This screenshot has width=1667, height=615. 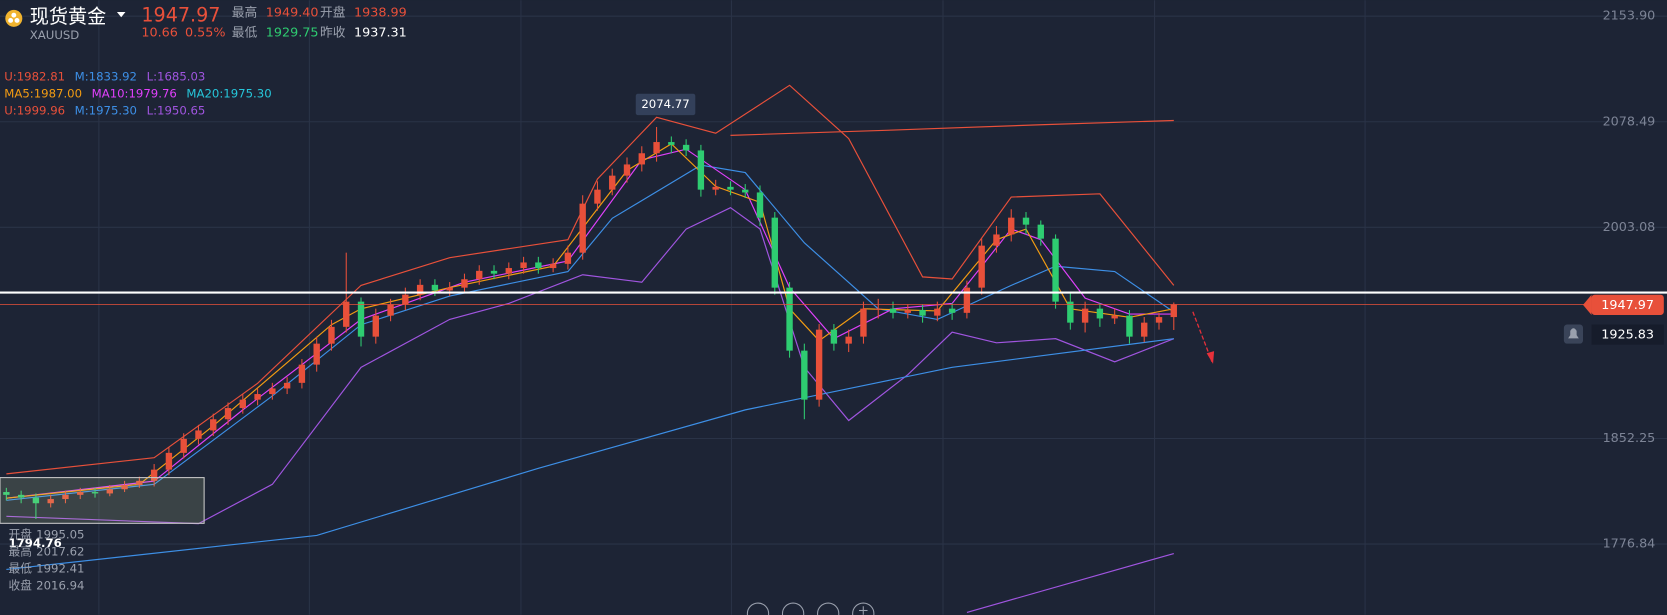 What do you see at coordinates (810, 608) in the screenshot?
I see `bottom-controls` at bounding box center [810, 608].